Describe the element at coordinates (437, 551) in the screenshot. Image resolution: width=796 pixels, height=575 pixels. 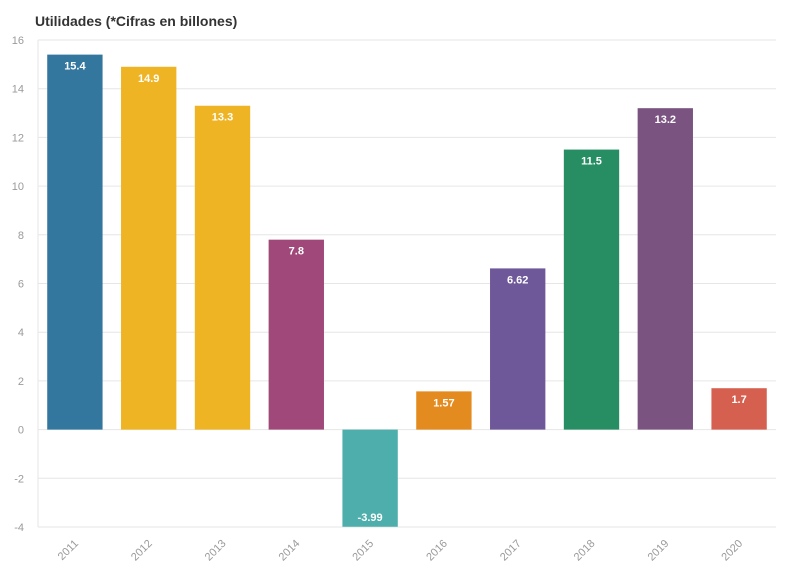
I see `x-tick-label: 2016` at that location.